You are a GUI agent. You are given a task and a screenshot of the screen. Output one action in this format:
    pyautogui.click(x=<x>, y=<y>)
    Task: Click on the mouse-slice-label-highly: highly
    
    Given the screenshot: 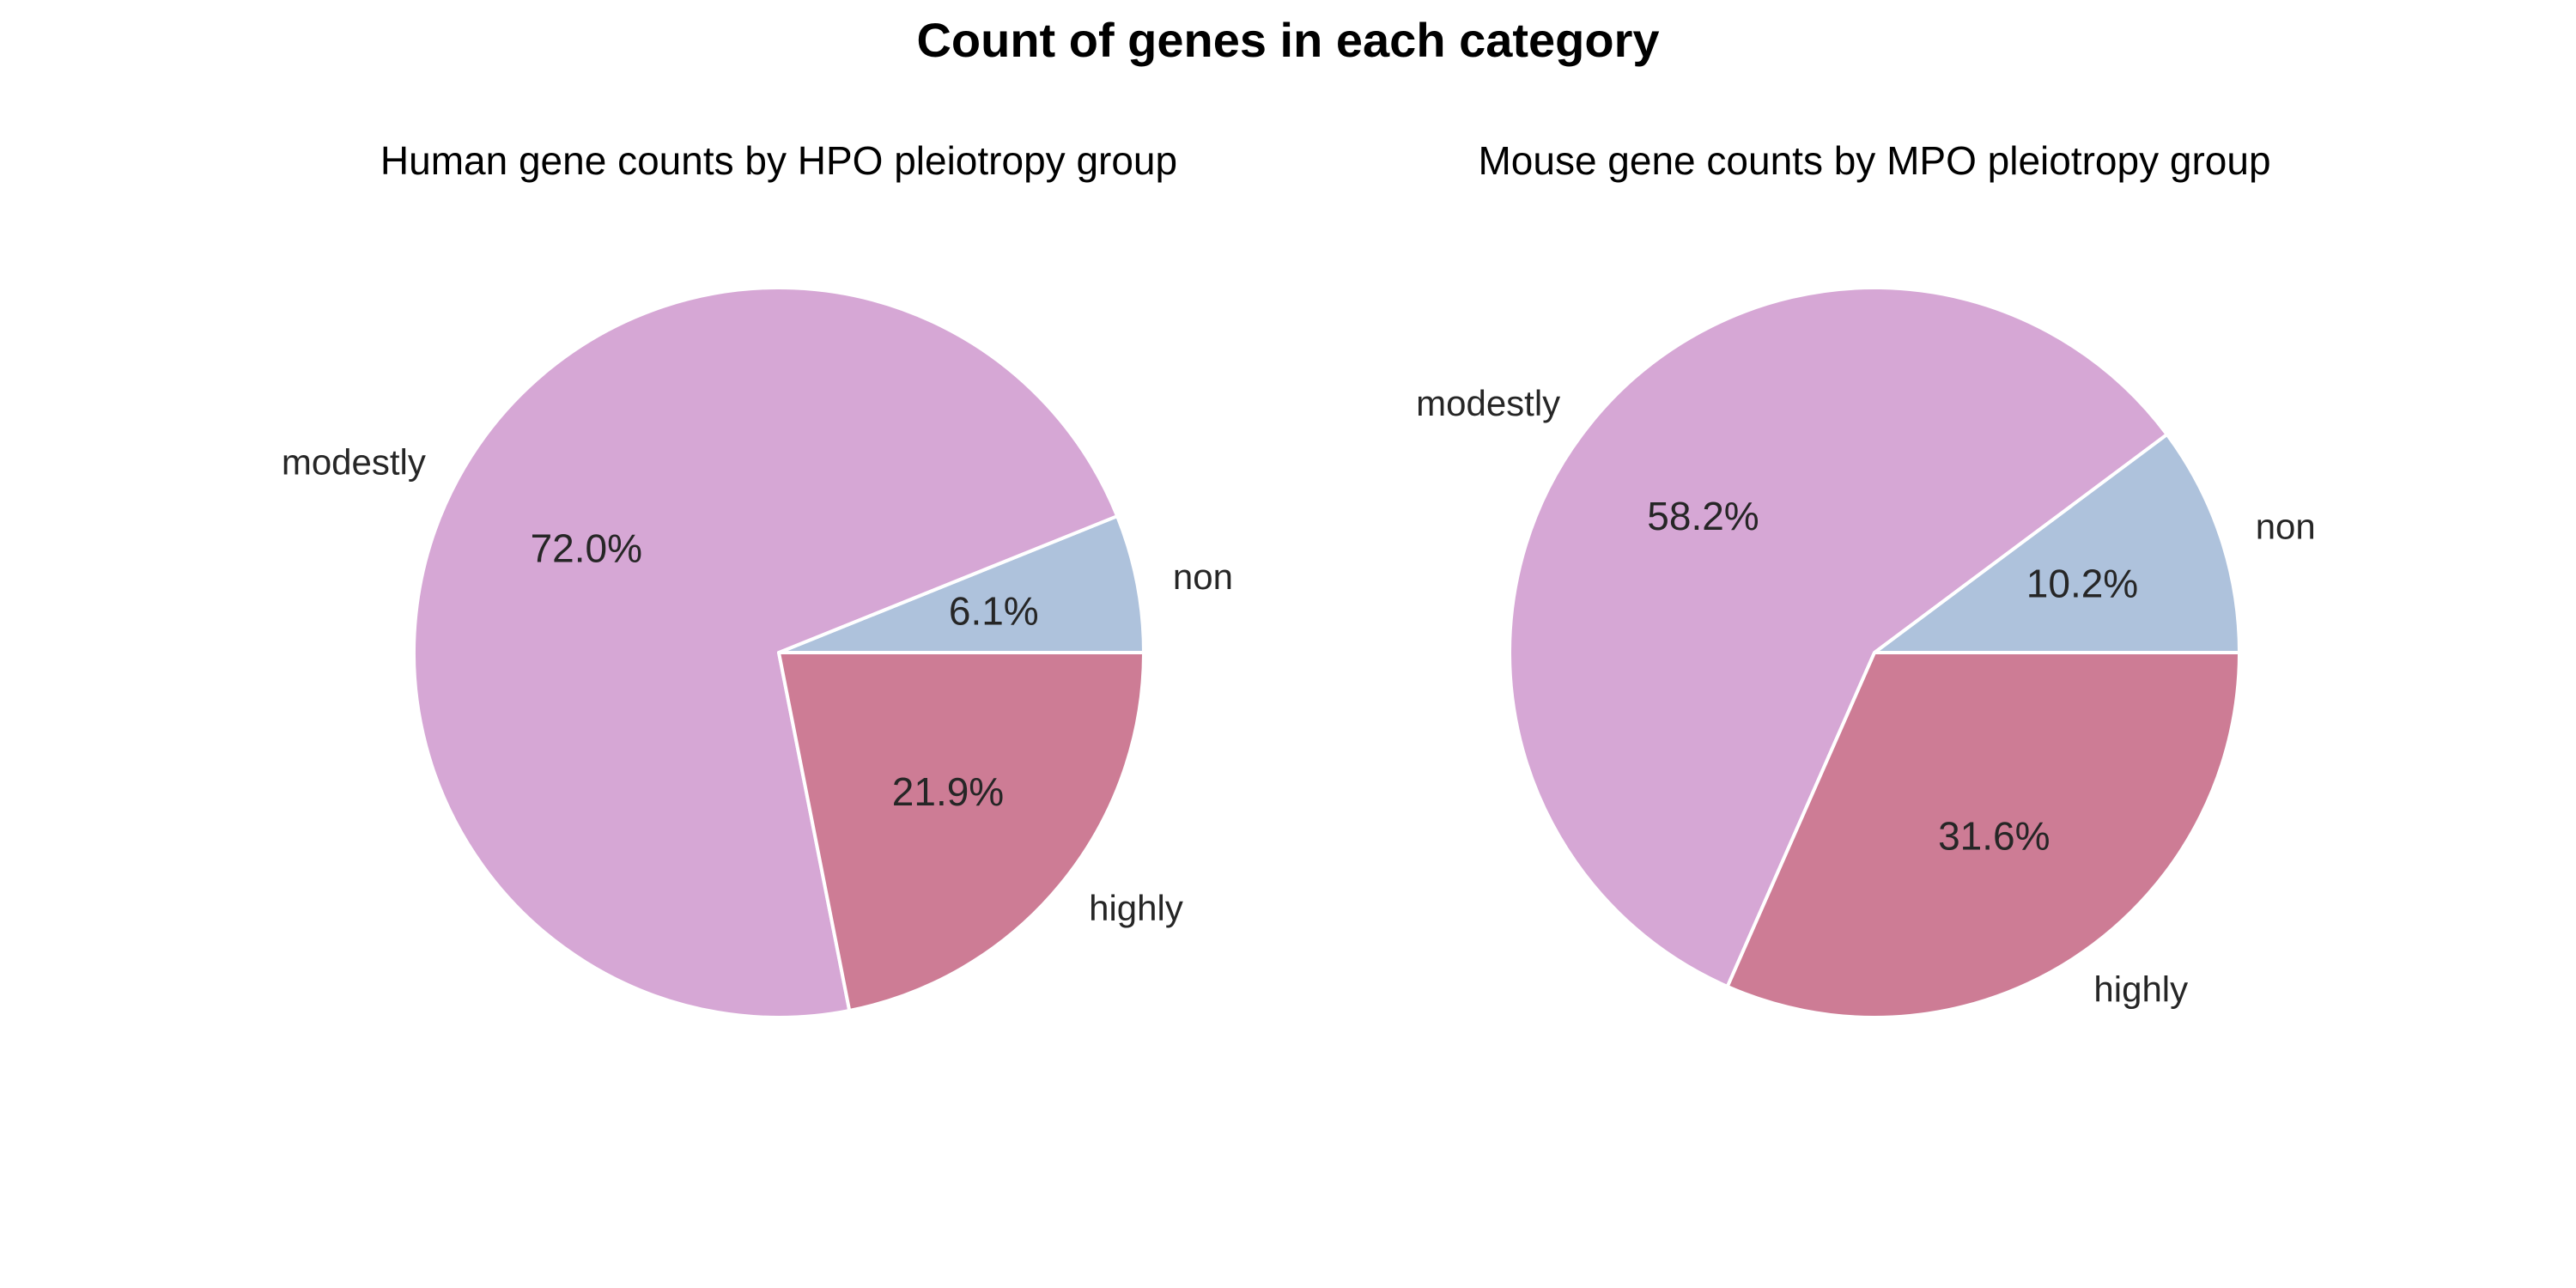 What is the action you would take?
    pyautogui.click(x=2141, y=990)
    